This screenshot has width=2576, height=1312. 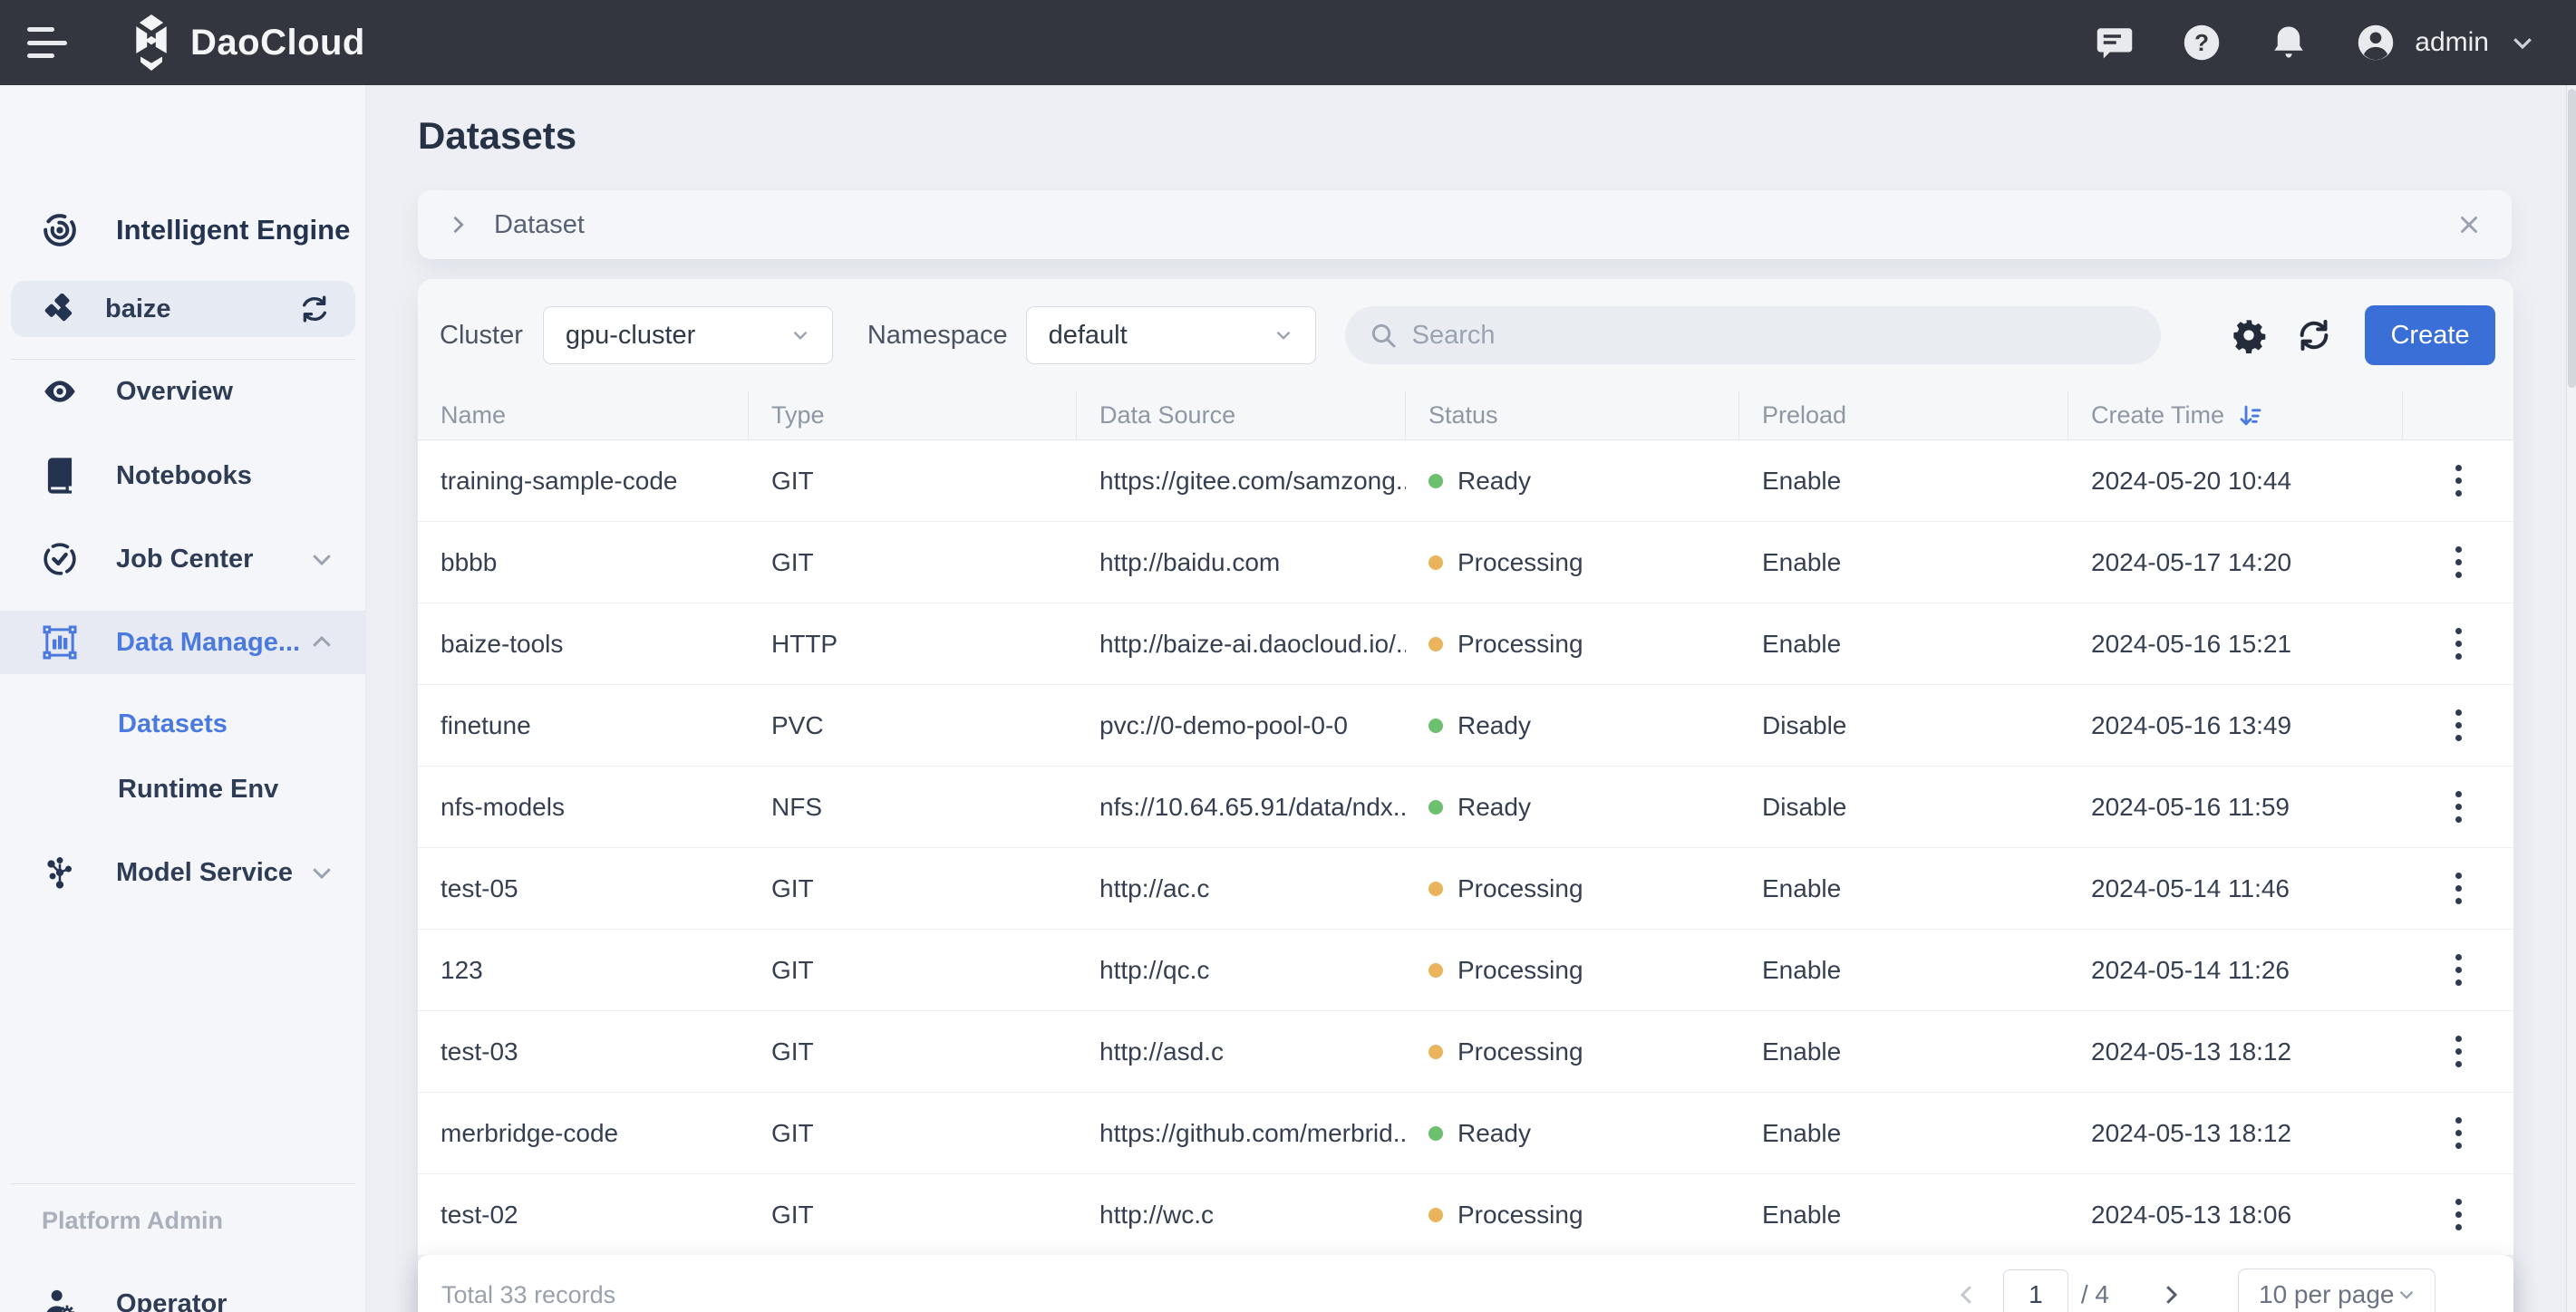 I want to click on cell-name: training-sample-code, so click(x=559, y=481).